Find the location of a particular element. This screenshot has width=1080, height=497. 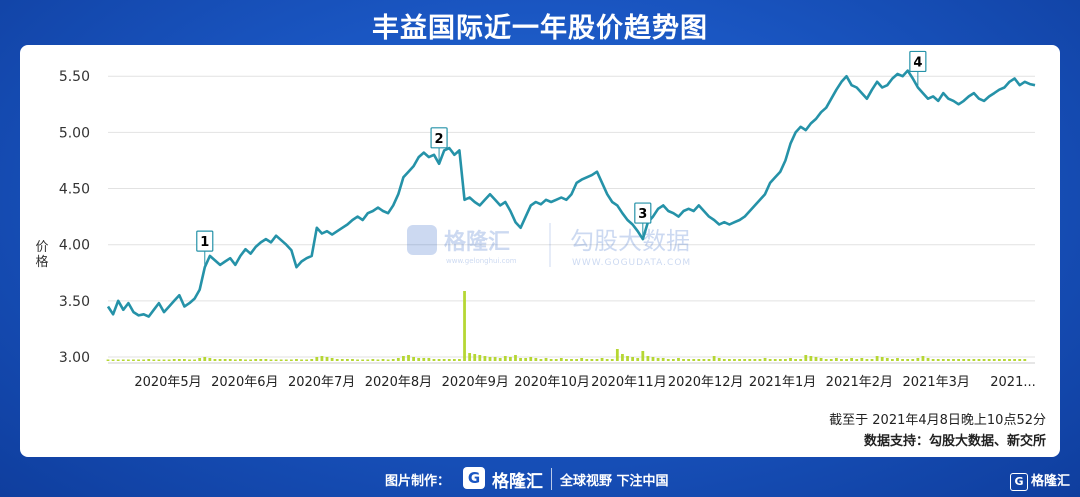

watermark-brand: 勾股大数据 is located at coordinates (630, 241).